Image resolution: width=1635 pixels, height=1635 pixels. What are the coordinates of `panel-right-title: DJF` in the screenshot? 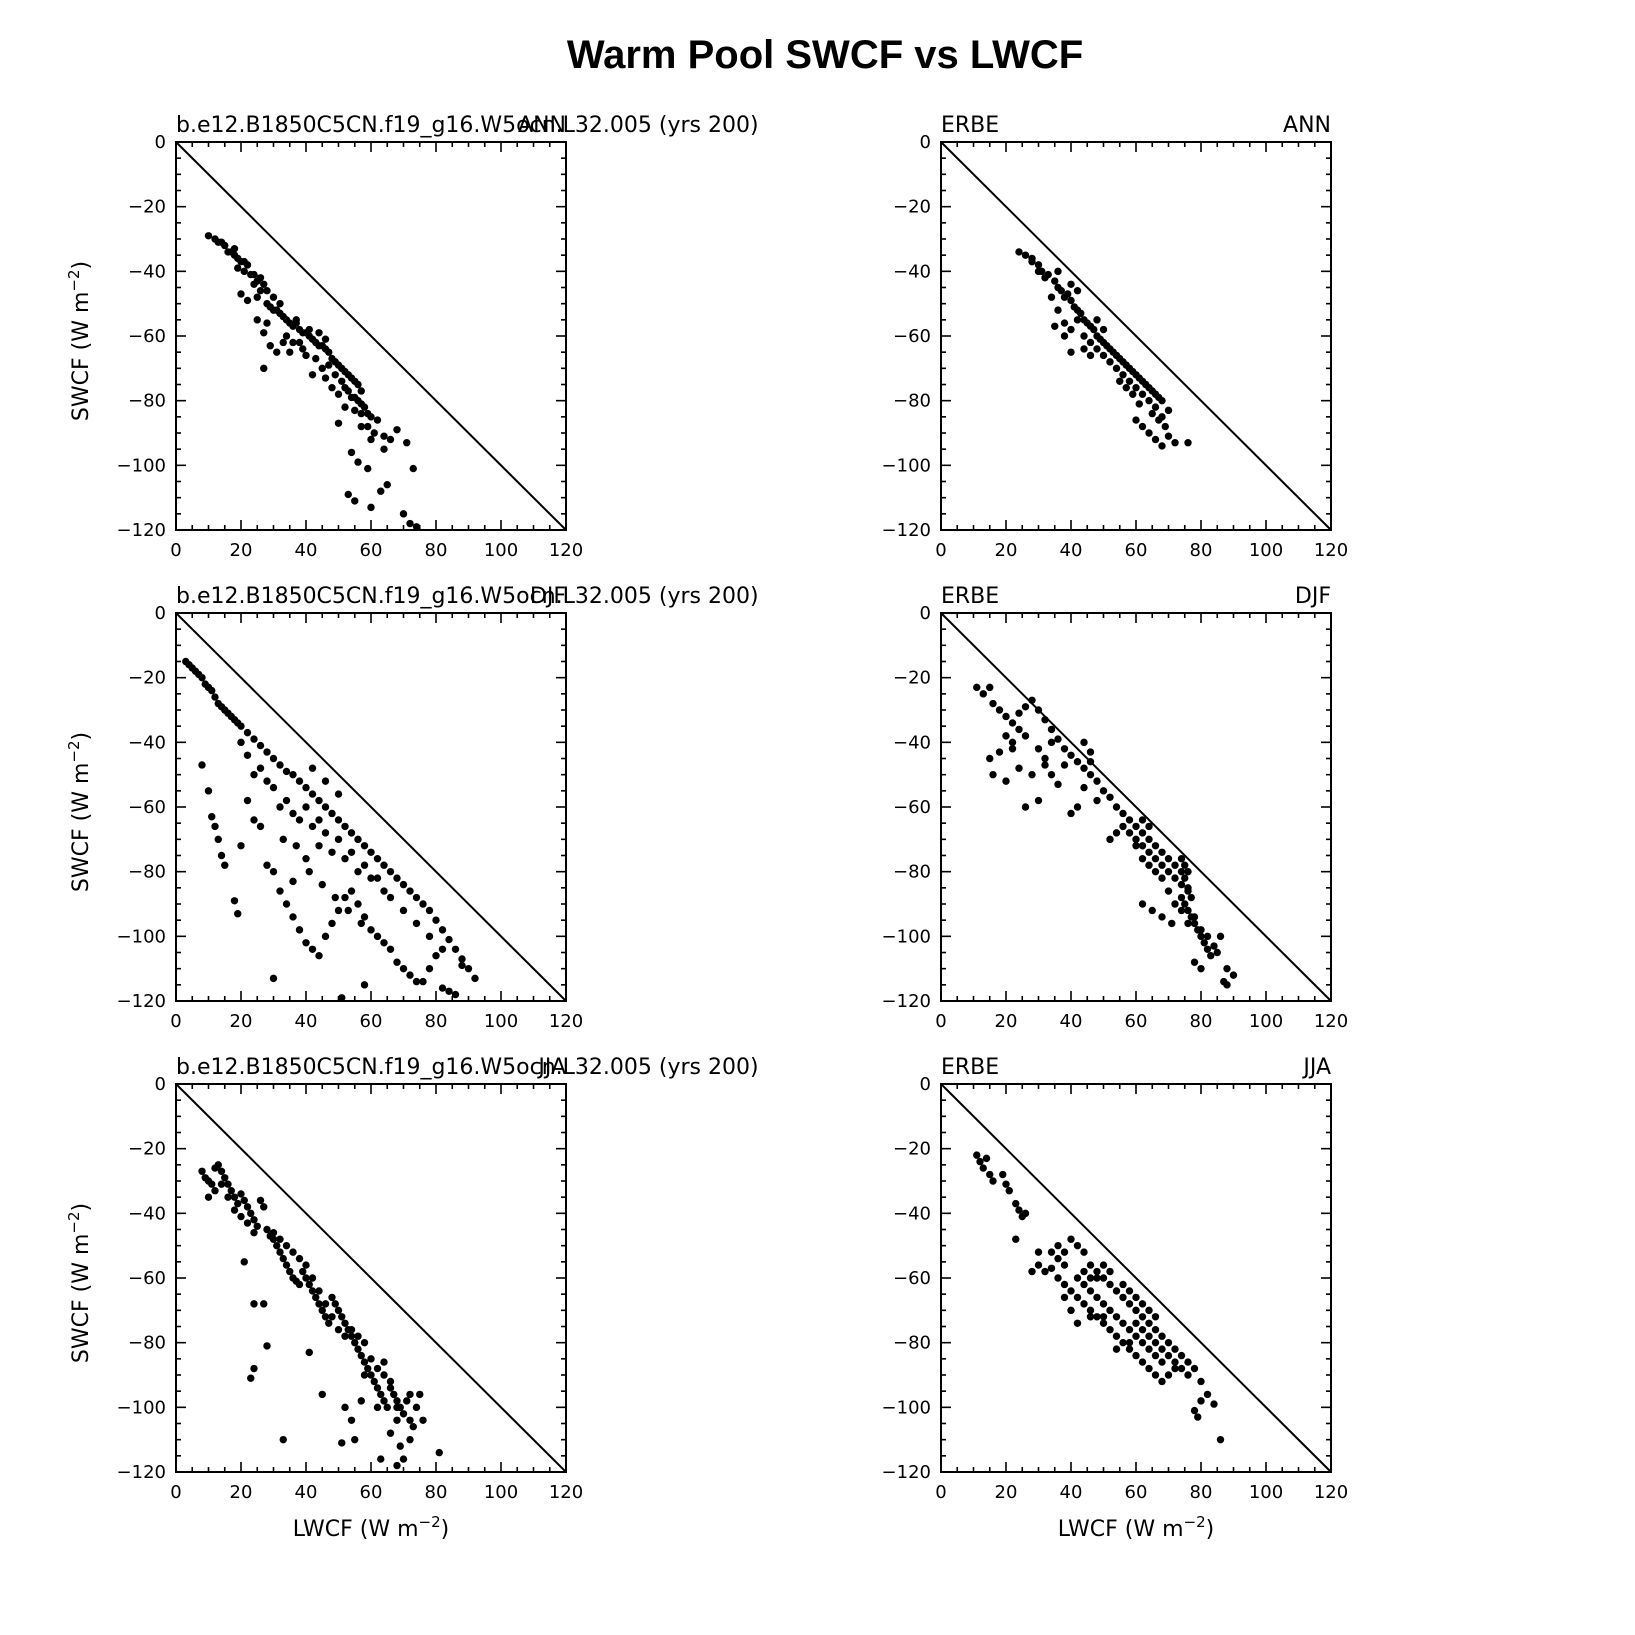 It's located at (1313, 596).